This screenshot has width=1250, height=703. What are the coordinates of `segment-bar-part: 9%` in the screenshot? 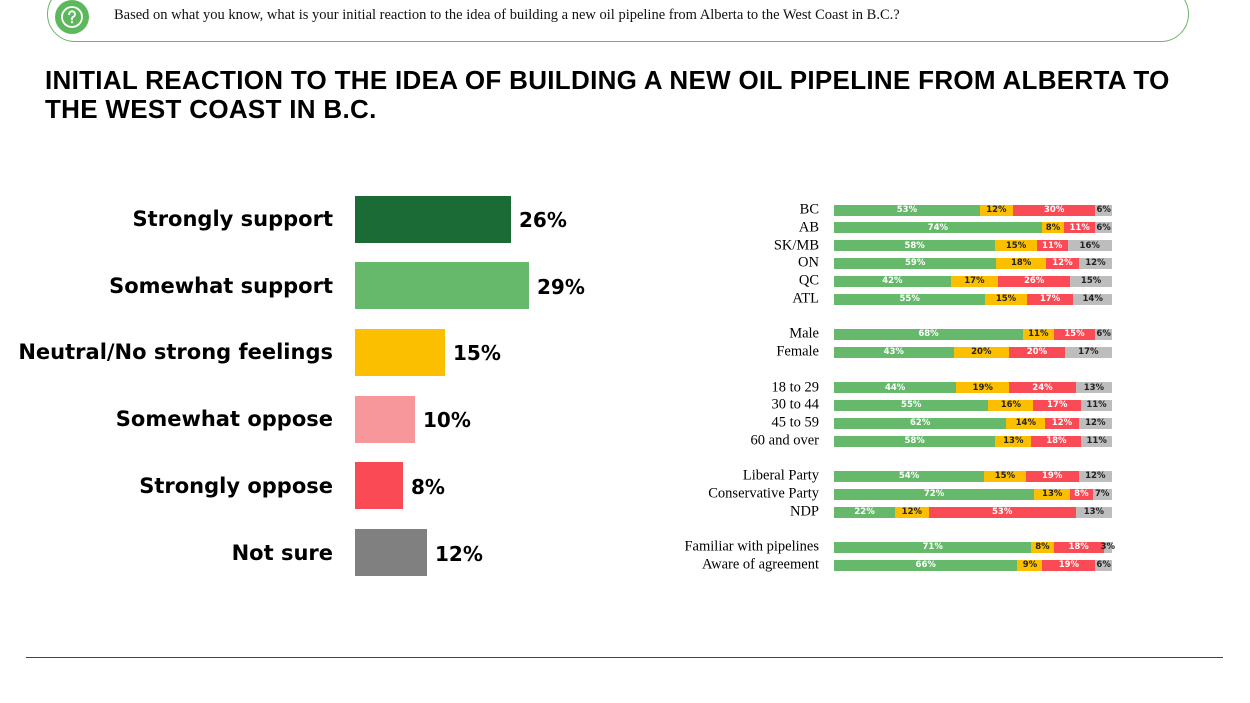 It's located at (1030, 565).